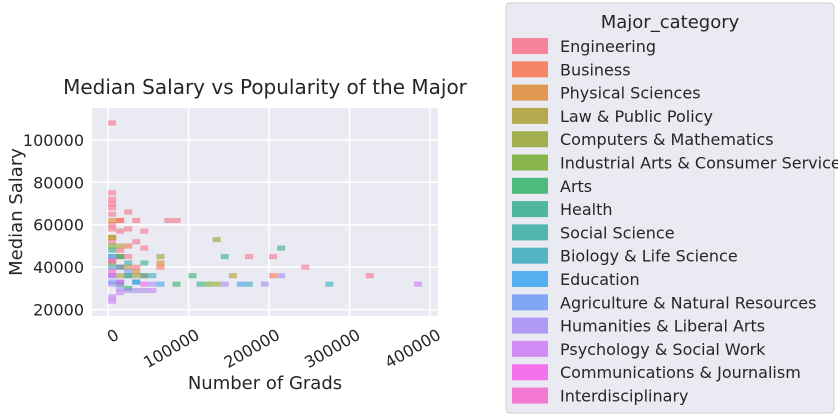  What do you see at coordinates (58, 267) in the screenshot?
I see `y-tick-label: 40000` at bounding box center [58, 267].